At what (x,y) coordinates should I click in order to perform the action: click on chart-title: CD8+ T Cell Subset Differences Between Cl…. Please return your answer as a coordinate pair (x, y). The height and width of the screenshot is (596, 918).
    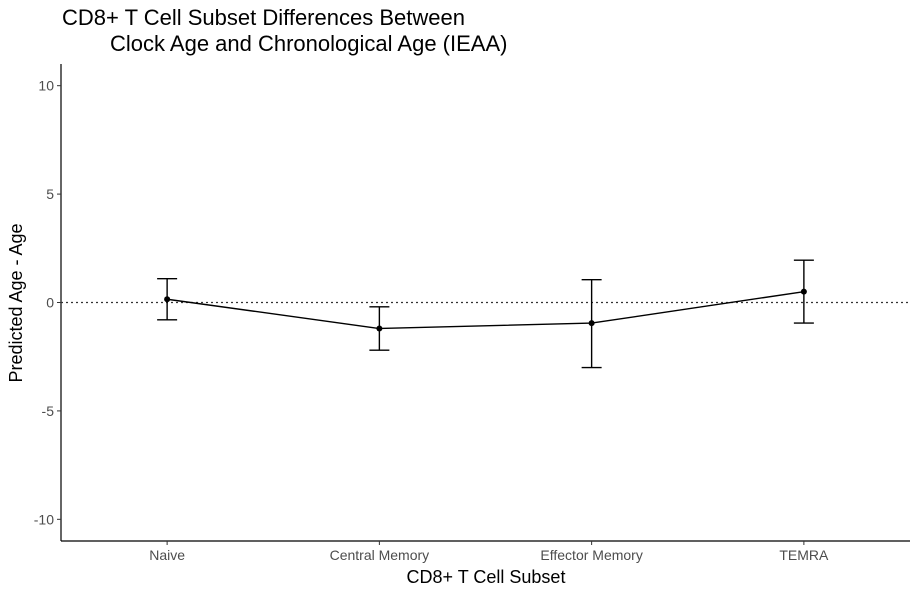
    Looking at the image, I should click on (284, 31).